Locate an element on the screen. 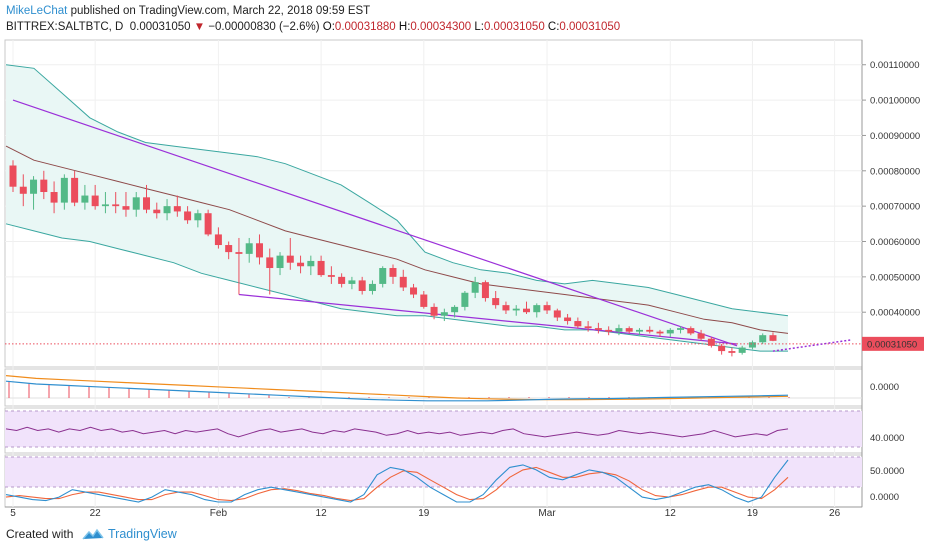 This screenshot has width=932, height=550. tradingview-logo-icon is located at coordinates (93, 534).